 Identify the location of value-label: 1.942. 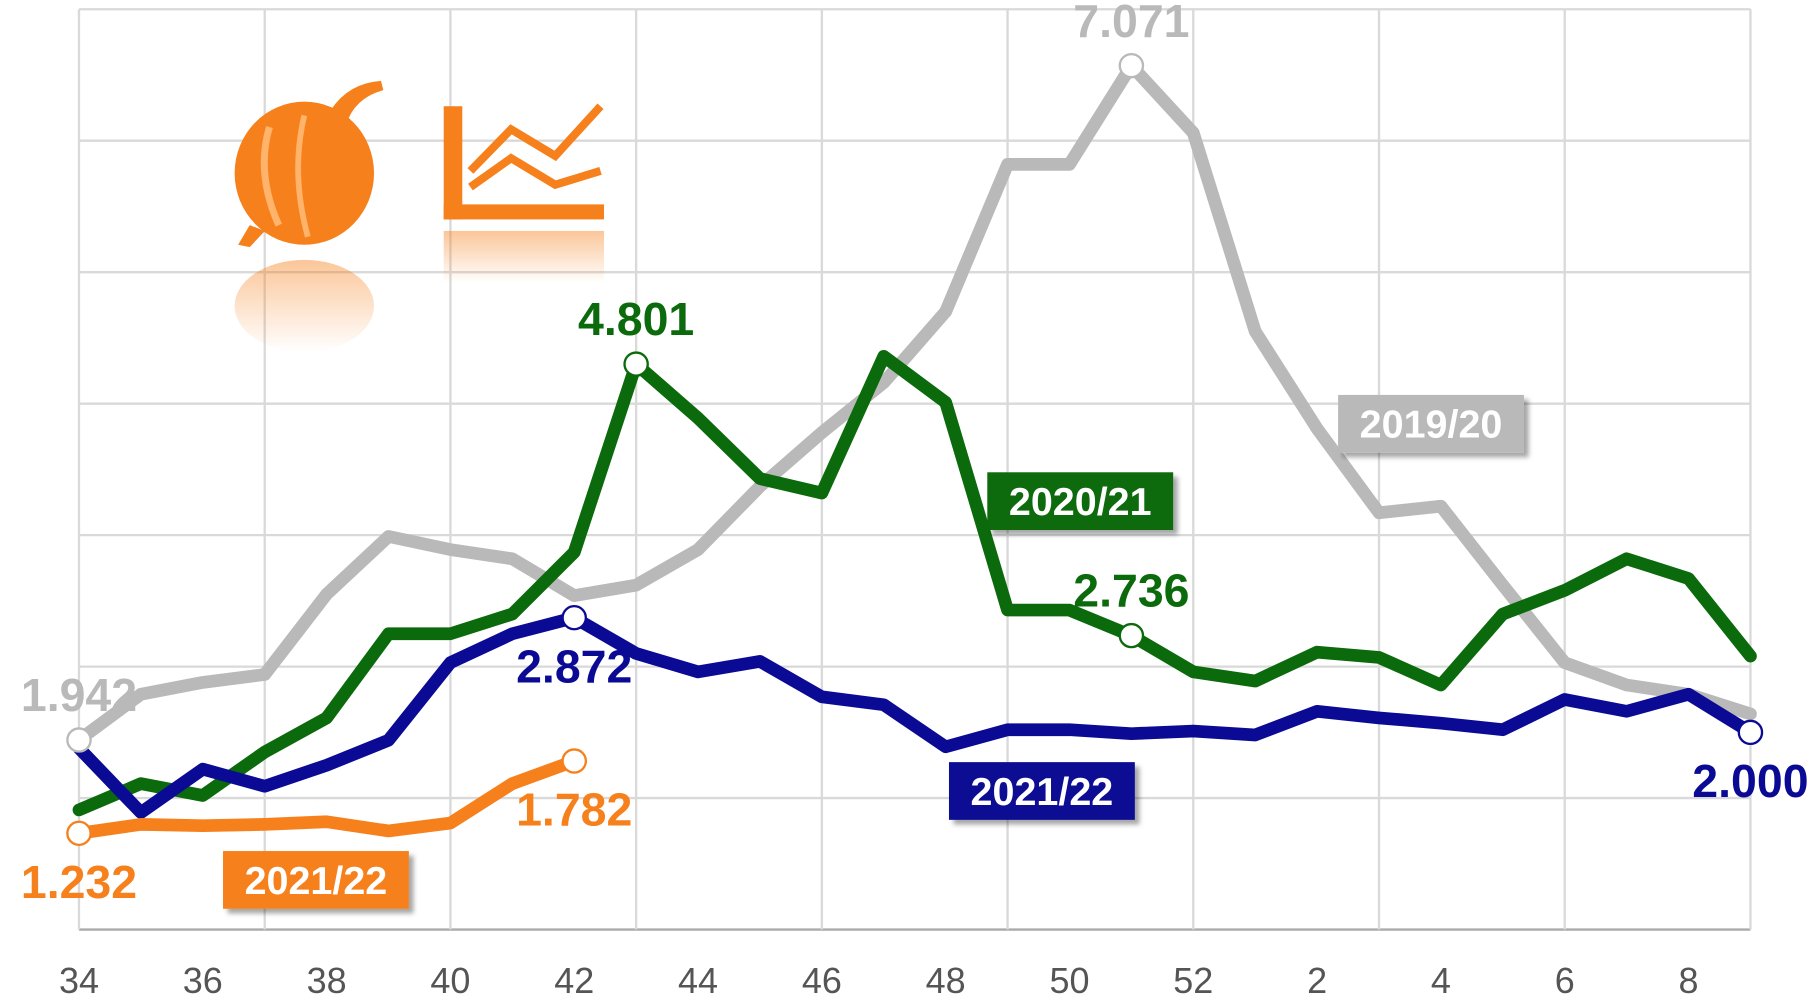
(79, 695).